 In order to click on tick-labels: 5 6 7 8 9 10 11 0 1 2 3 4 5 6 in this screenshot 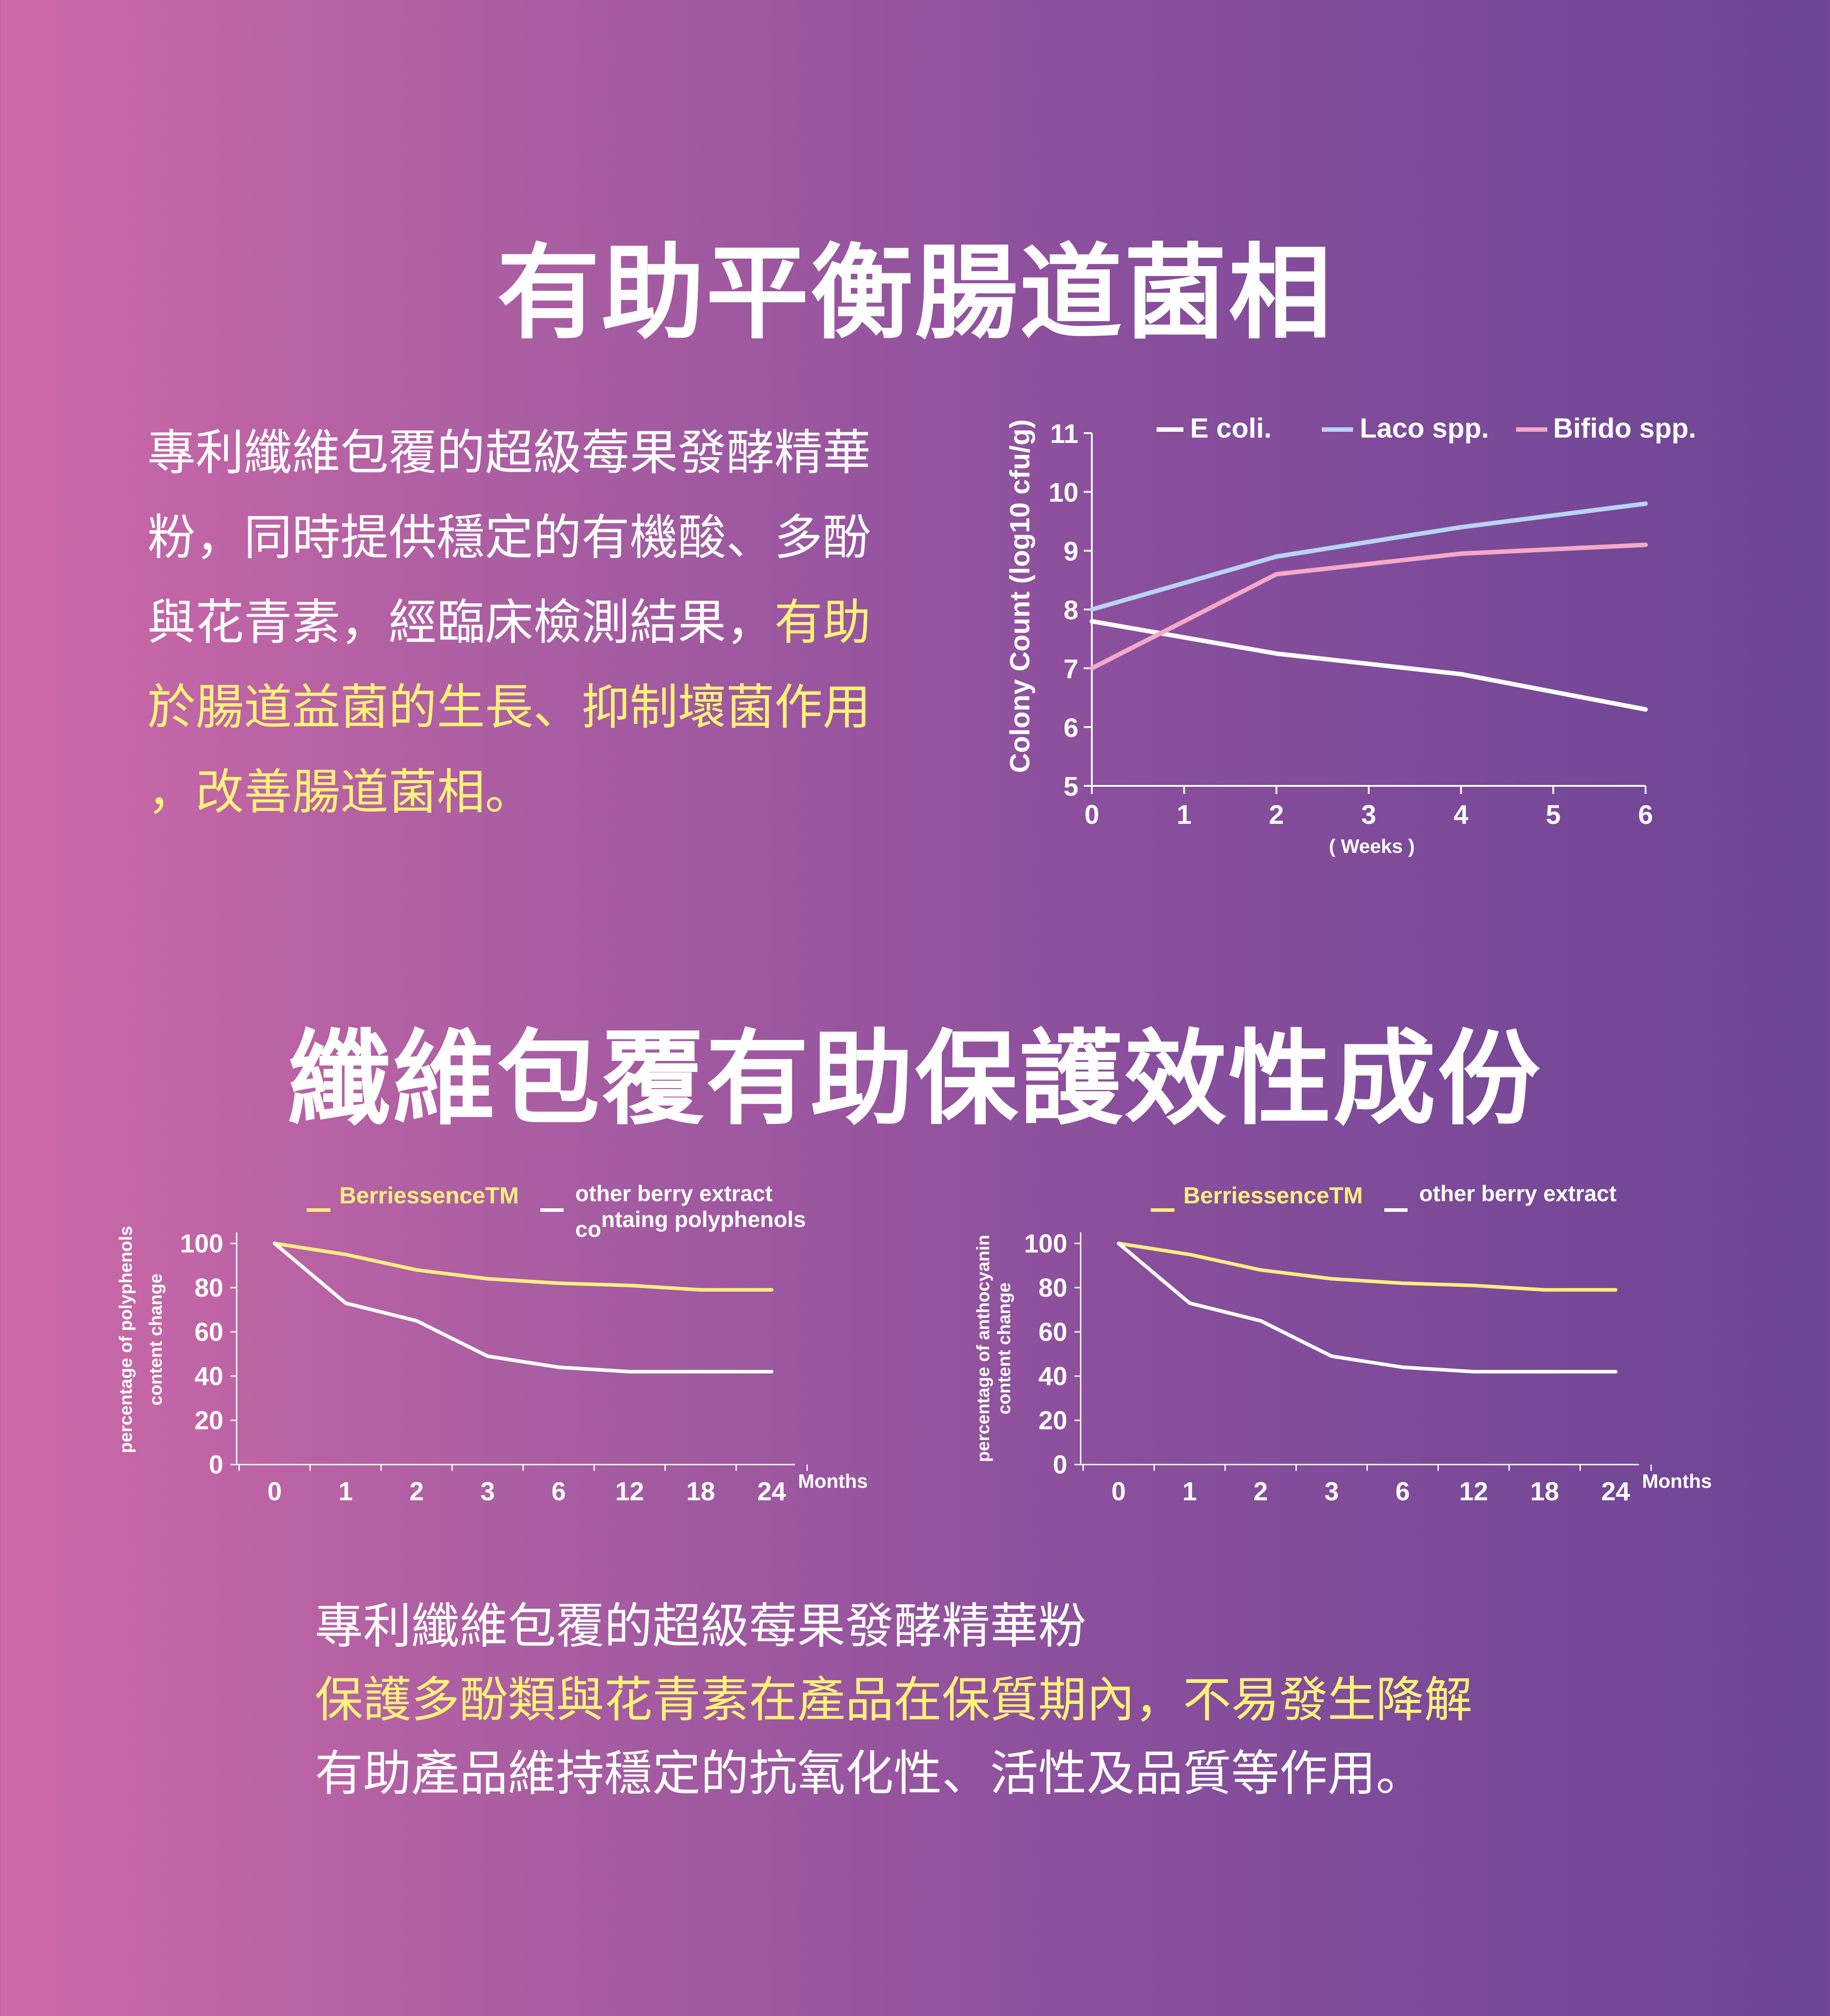, I will do `click(1351, 624)`.